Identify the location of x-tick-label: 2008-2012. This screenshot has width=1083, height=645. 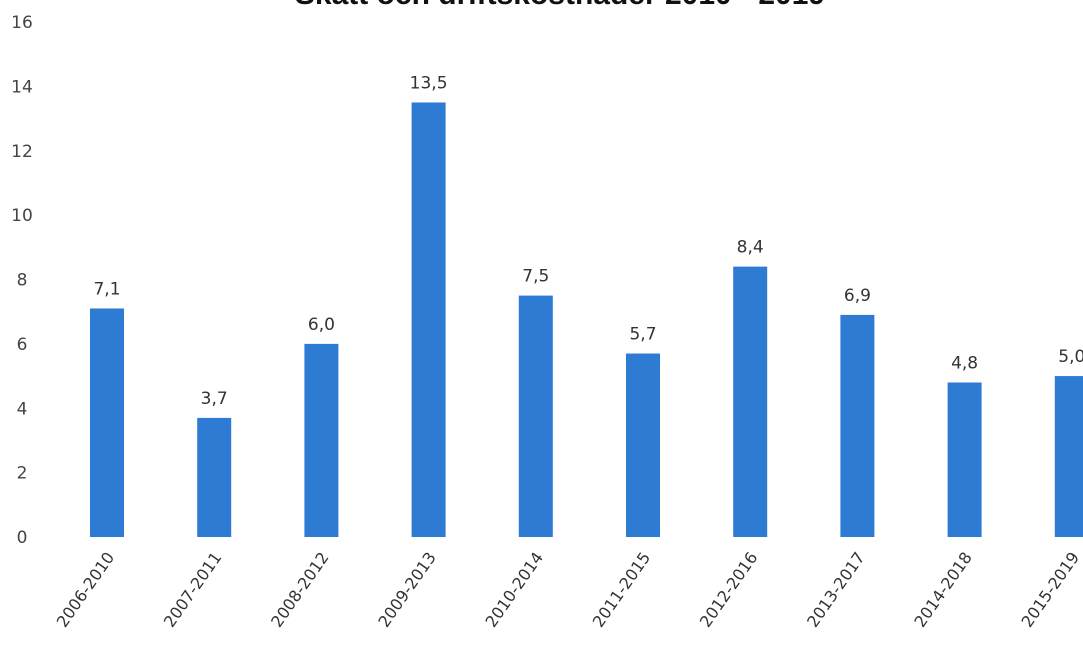
(300, 589).